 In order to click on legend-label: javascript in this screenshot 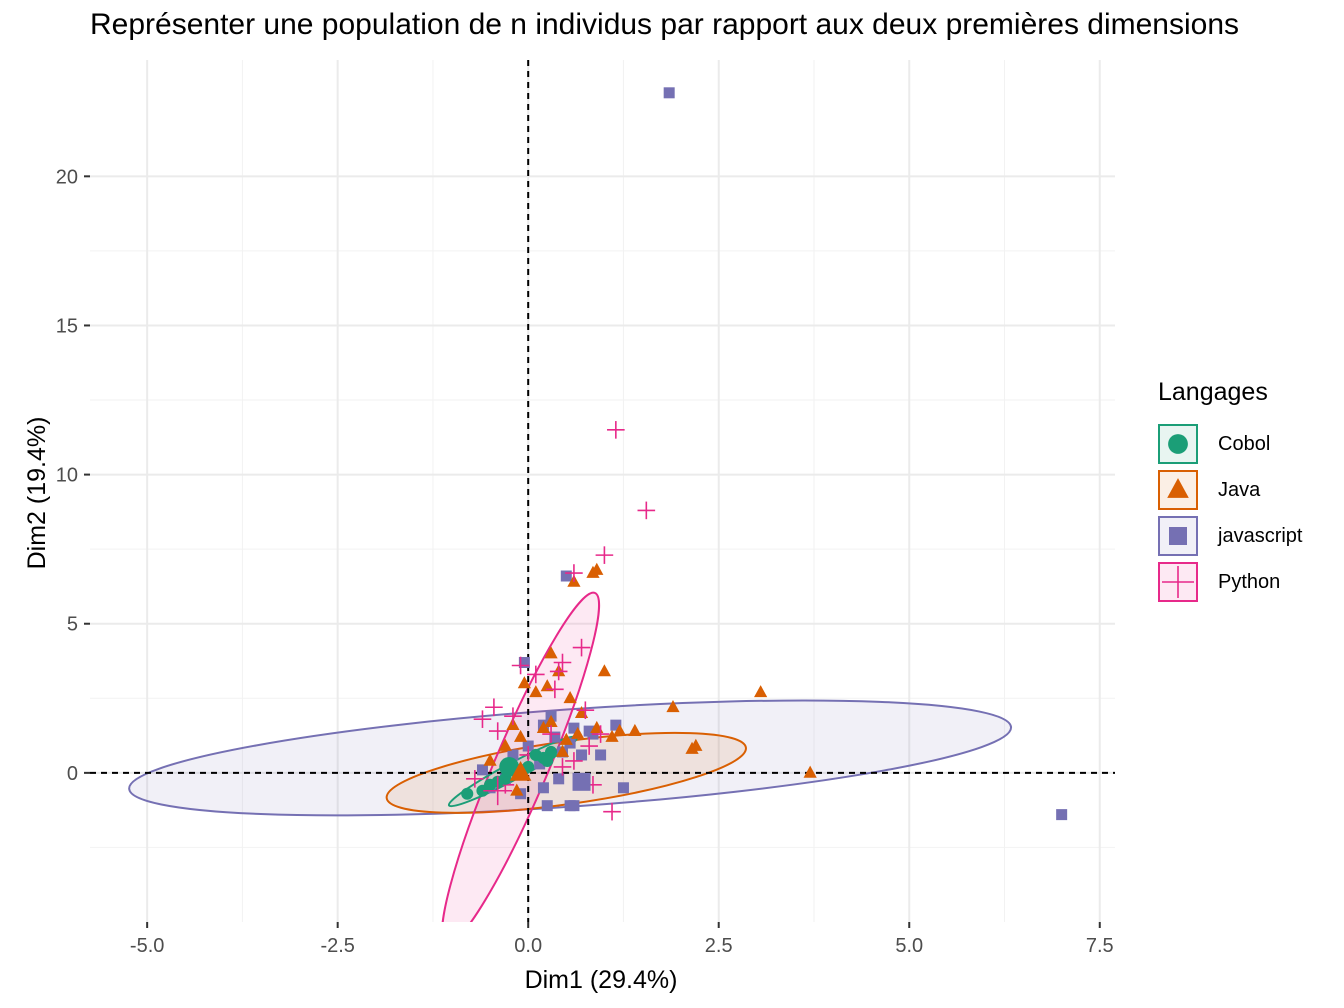, I will do `click(1260, 535)`.